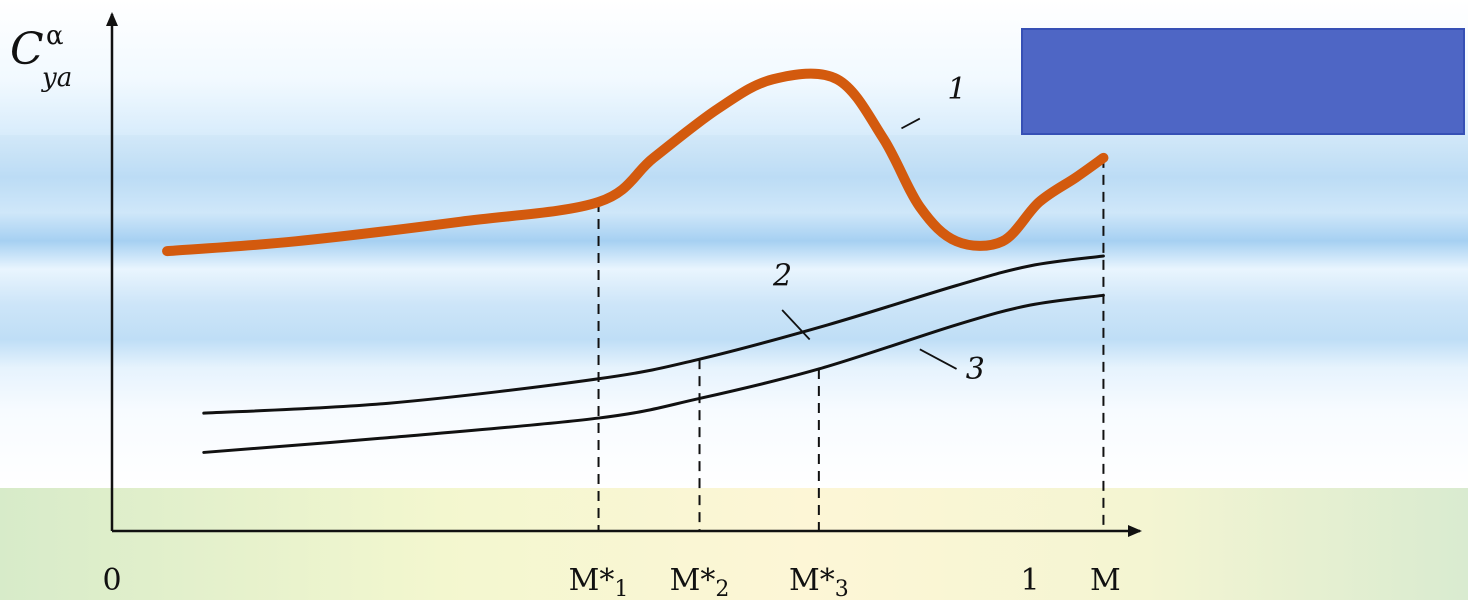 This screenshot has width=1468, height=600. I want to click on x-tick-labels: 0 M*1 M*2 M*3 1, so click(570, 581).